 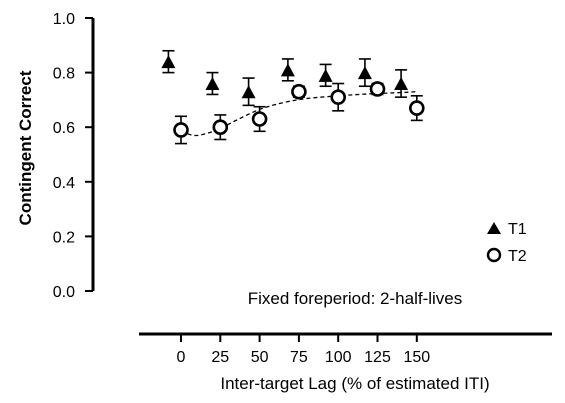 I want to click on y-tick-label: 0.8, so click(x=64, y=74).